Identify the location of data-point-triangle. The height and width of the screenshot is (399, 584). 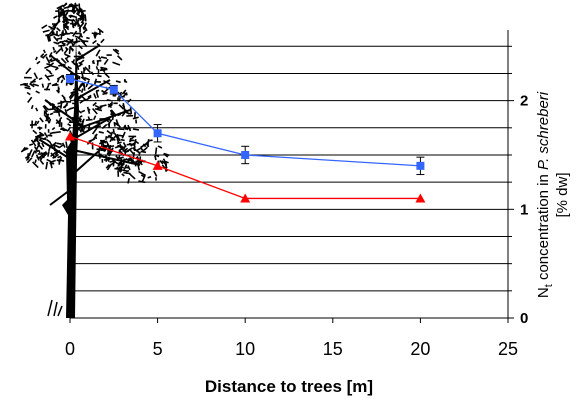
(420, 198).